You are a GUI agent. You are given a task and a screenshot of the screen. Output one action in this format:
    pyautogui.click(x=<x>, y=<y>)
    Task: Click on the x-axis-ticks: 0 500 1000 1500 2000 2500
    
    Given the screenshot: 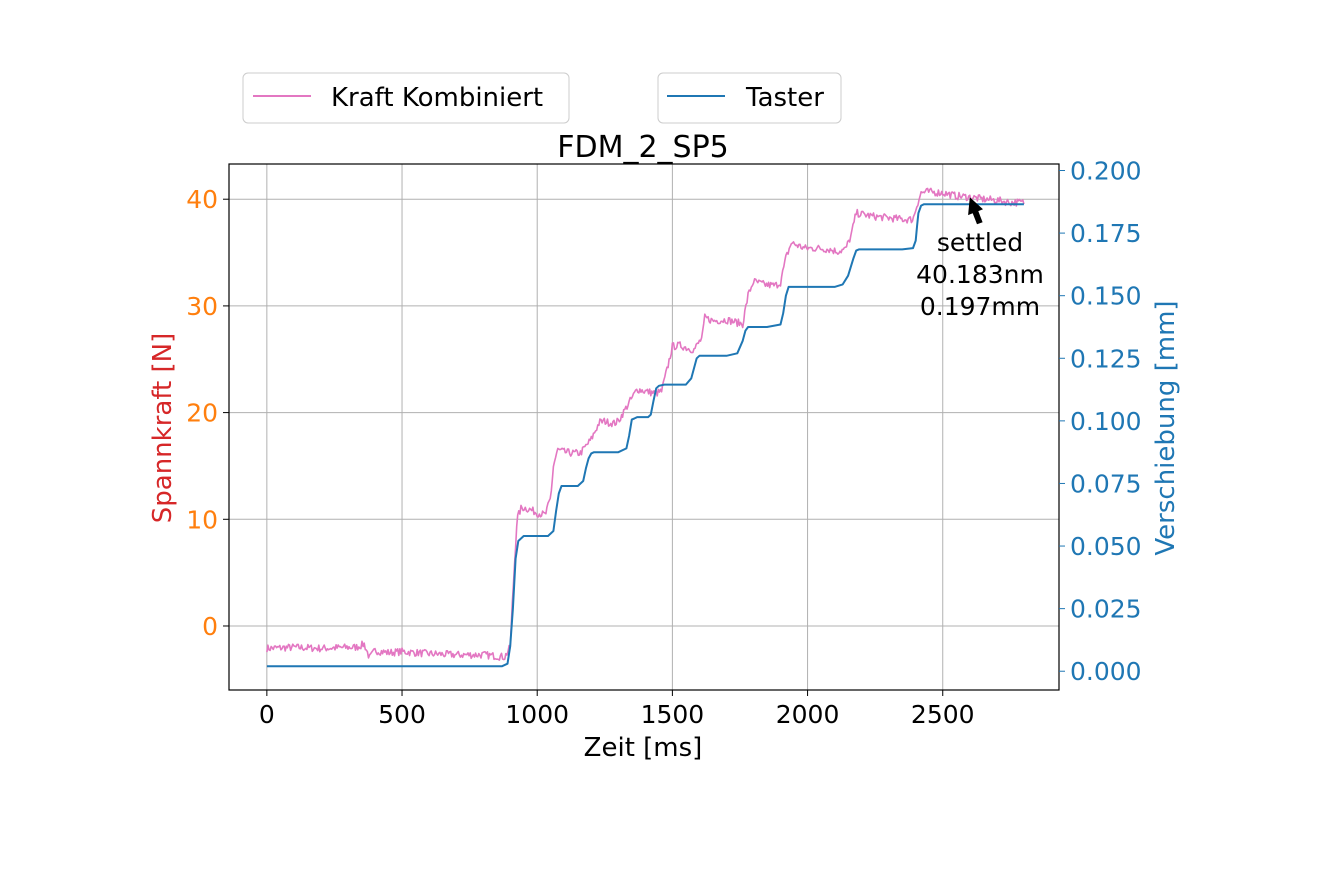 What is the action you would take?
    pyautogui.click(x=617, y=709)
    